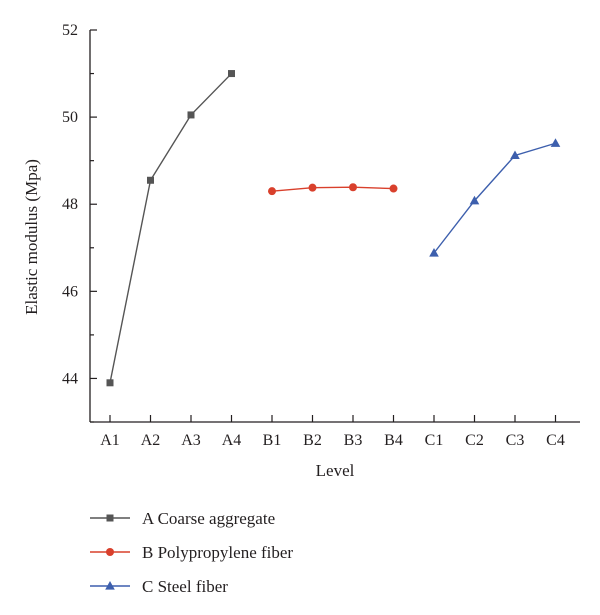 This screenshot has width=600, height=615. I want to click on x-tick-label: A1, so click(110, 440).